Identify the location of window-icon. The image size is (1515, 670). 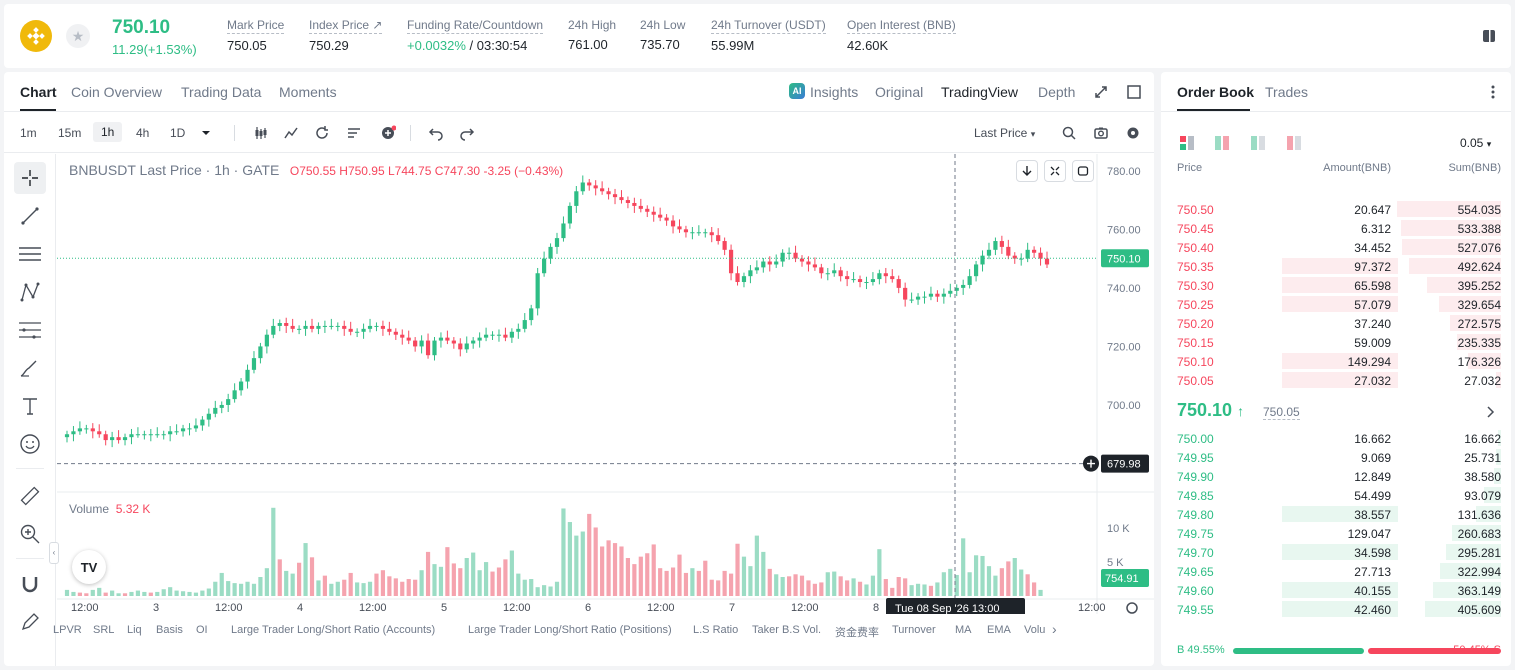
(1134, 92).